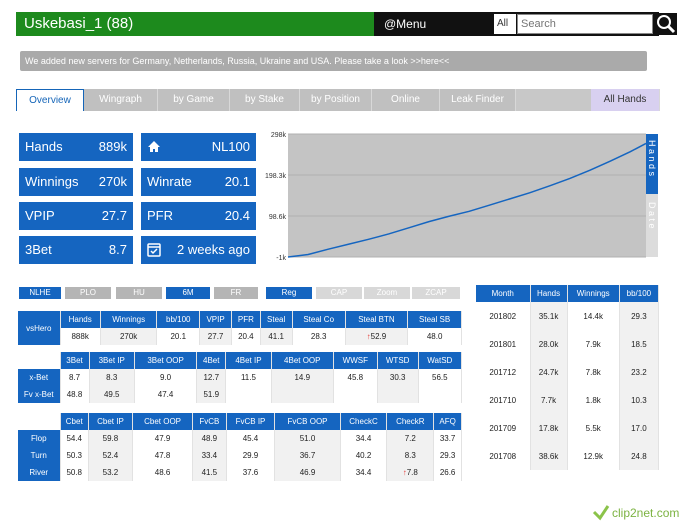 The width and height of the screenshot is (700, 524). Describe the element at coordinates (410, 438) in the screenshot. I see `table-cell: 7.2` at that location.